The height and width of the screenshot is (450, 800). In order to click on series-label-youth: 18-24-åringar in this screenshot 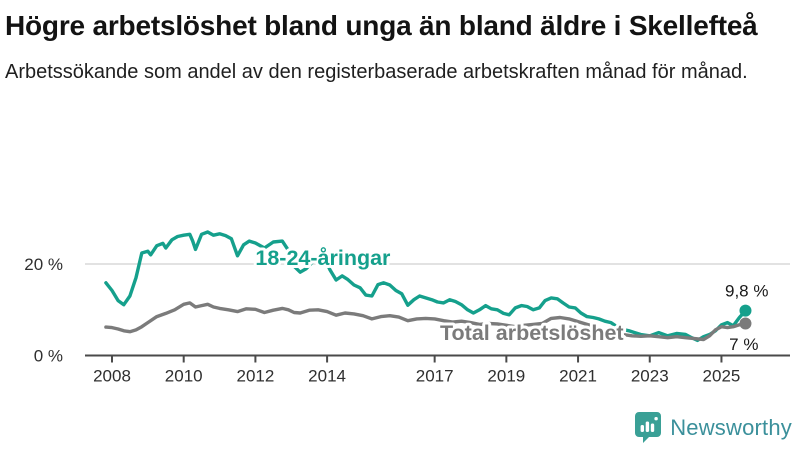, I will do `click(323, 258)`.